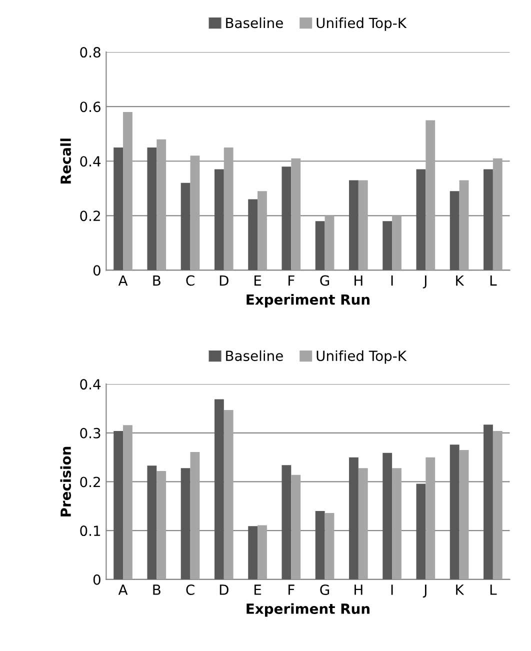 The height and width of the screenshot is (651, 531). Describe the element at coordinates (90, 52) in the screenshot. I see `y-tick-label: 0.8` at that location.